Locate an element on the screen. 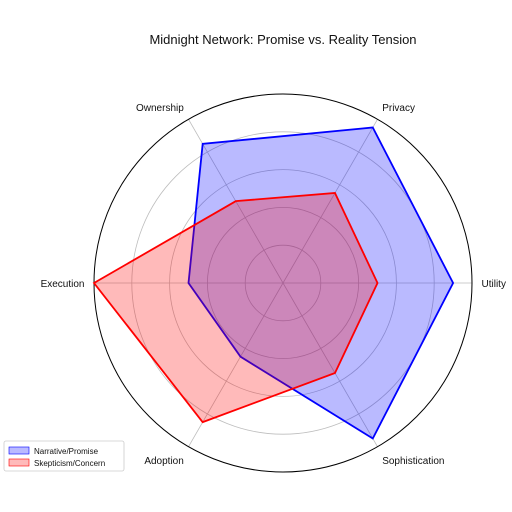 This screenshot has width=512, height=512. legend-swatch-narrative is located at coordinates (19, 450).